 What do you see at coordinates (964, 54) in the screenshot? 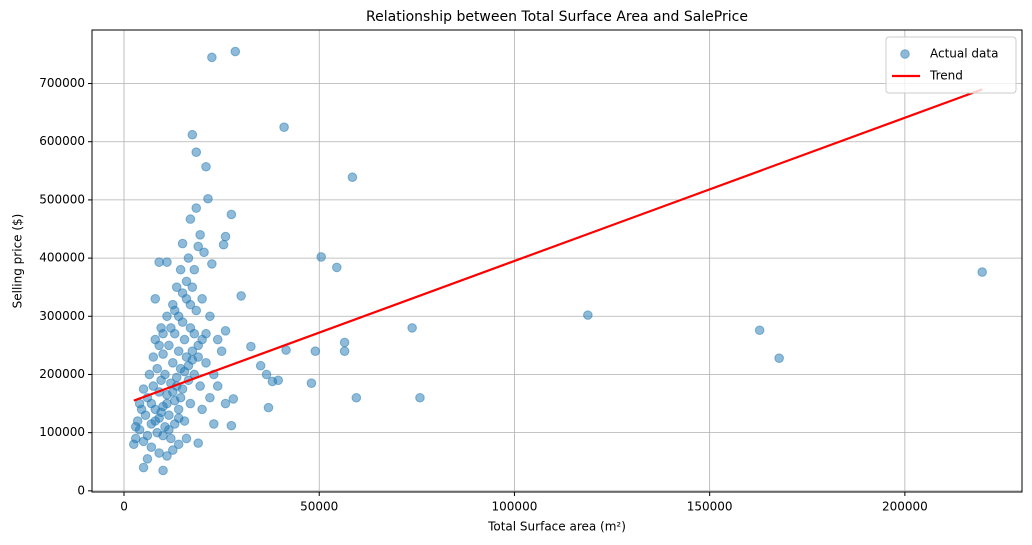
I see `legend-label: Actual data` at bounding box center [964, 54].